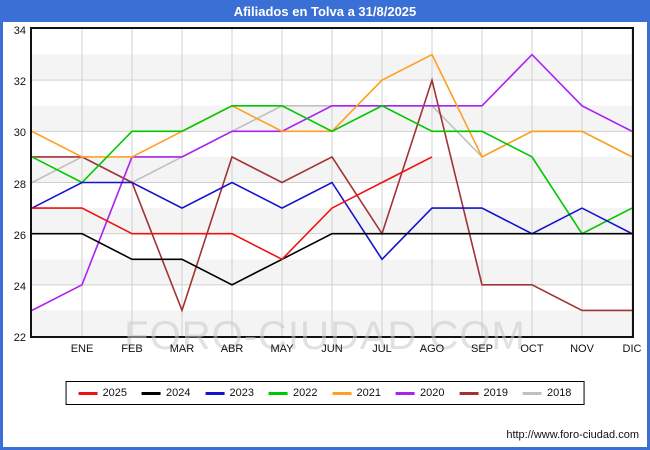  I want to click on legend-entry-2023: 2023, so click(230, 393).